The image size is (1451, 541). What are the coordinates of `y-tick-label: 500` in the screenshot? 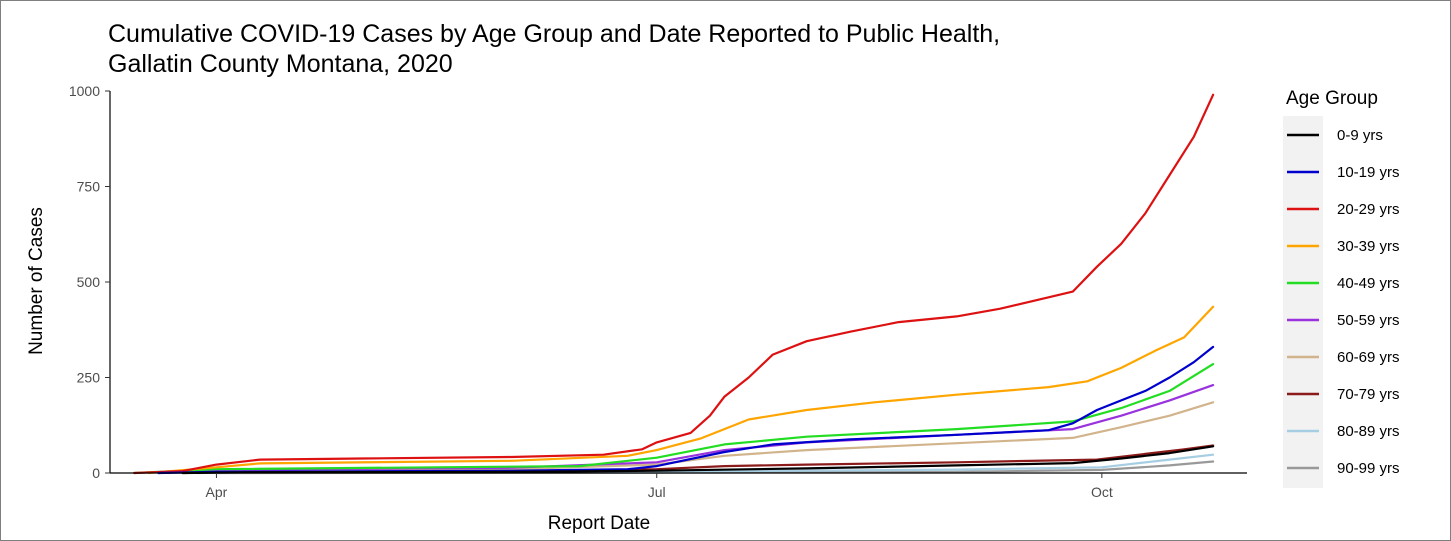 It's located at (89, 282).